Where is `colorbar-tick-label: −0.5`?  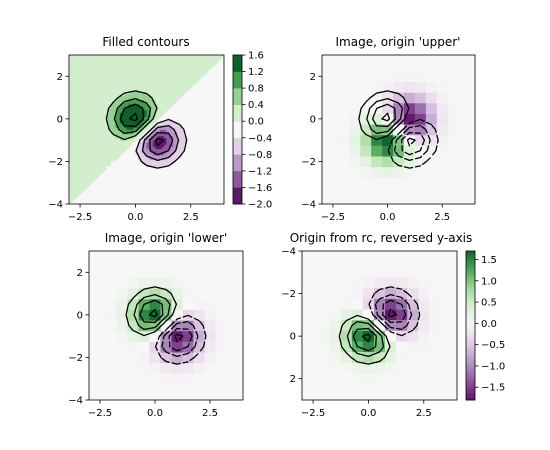
colorbar-tick-label: −0.5 is located at coordinates (493, 345).